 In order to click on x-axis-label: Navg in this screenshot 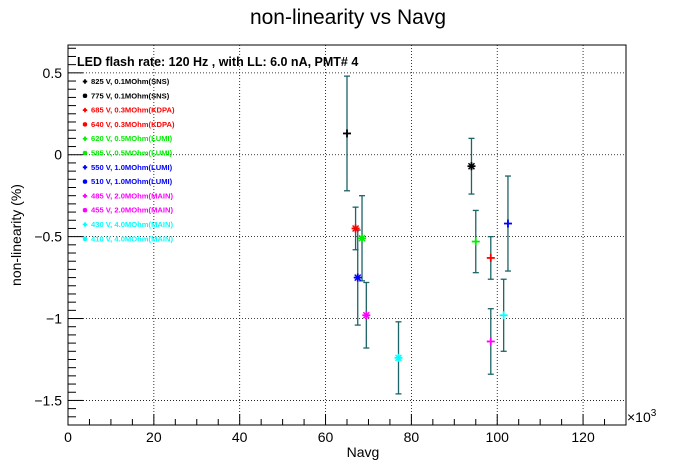, I will do `click(363, 452)`.